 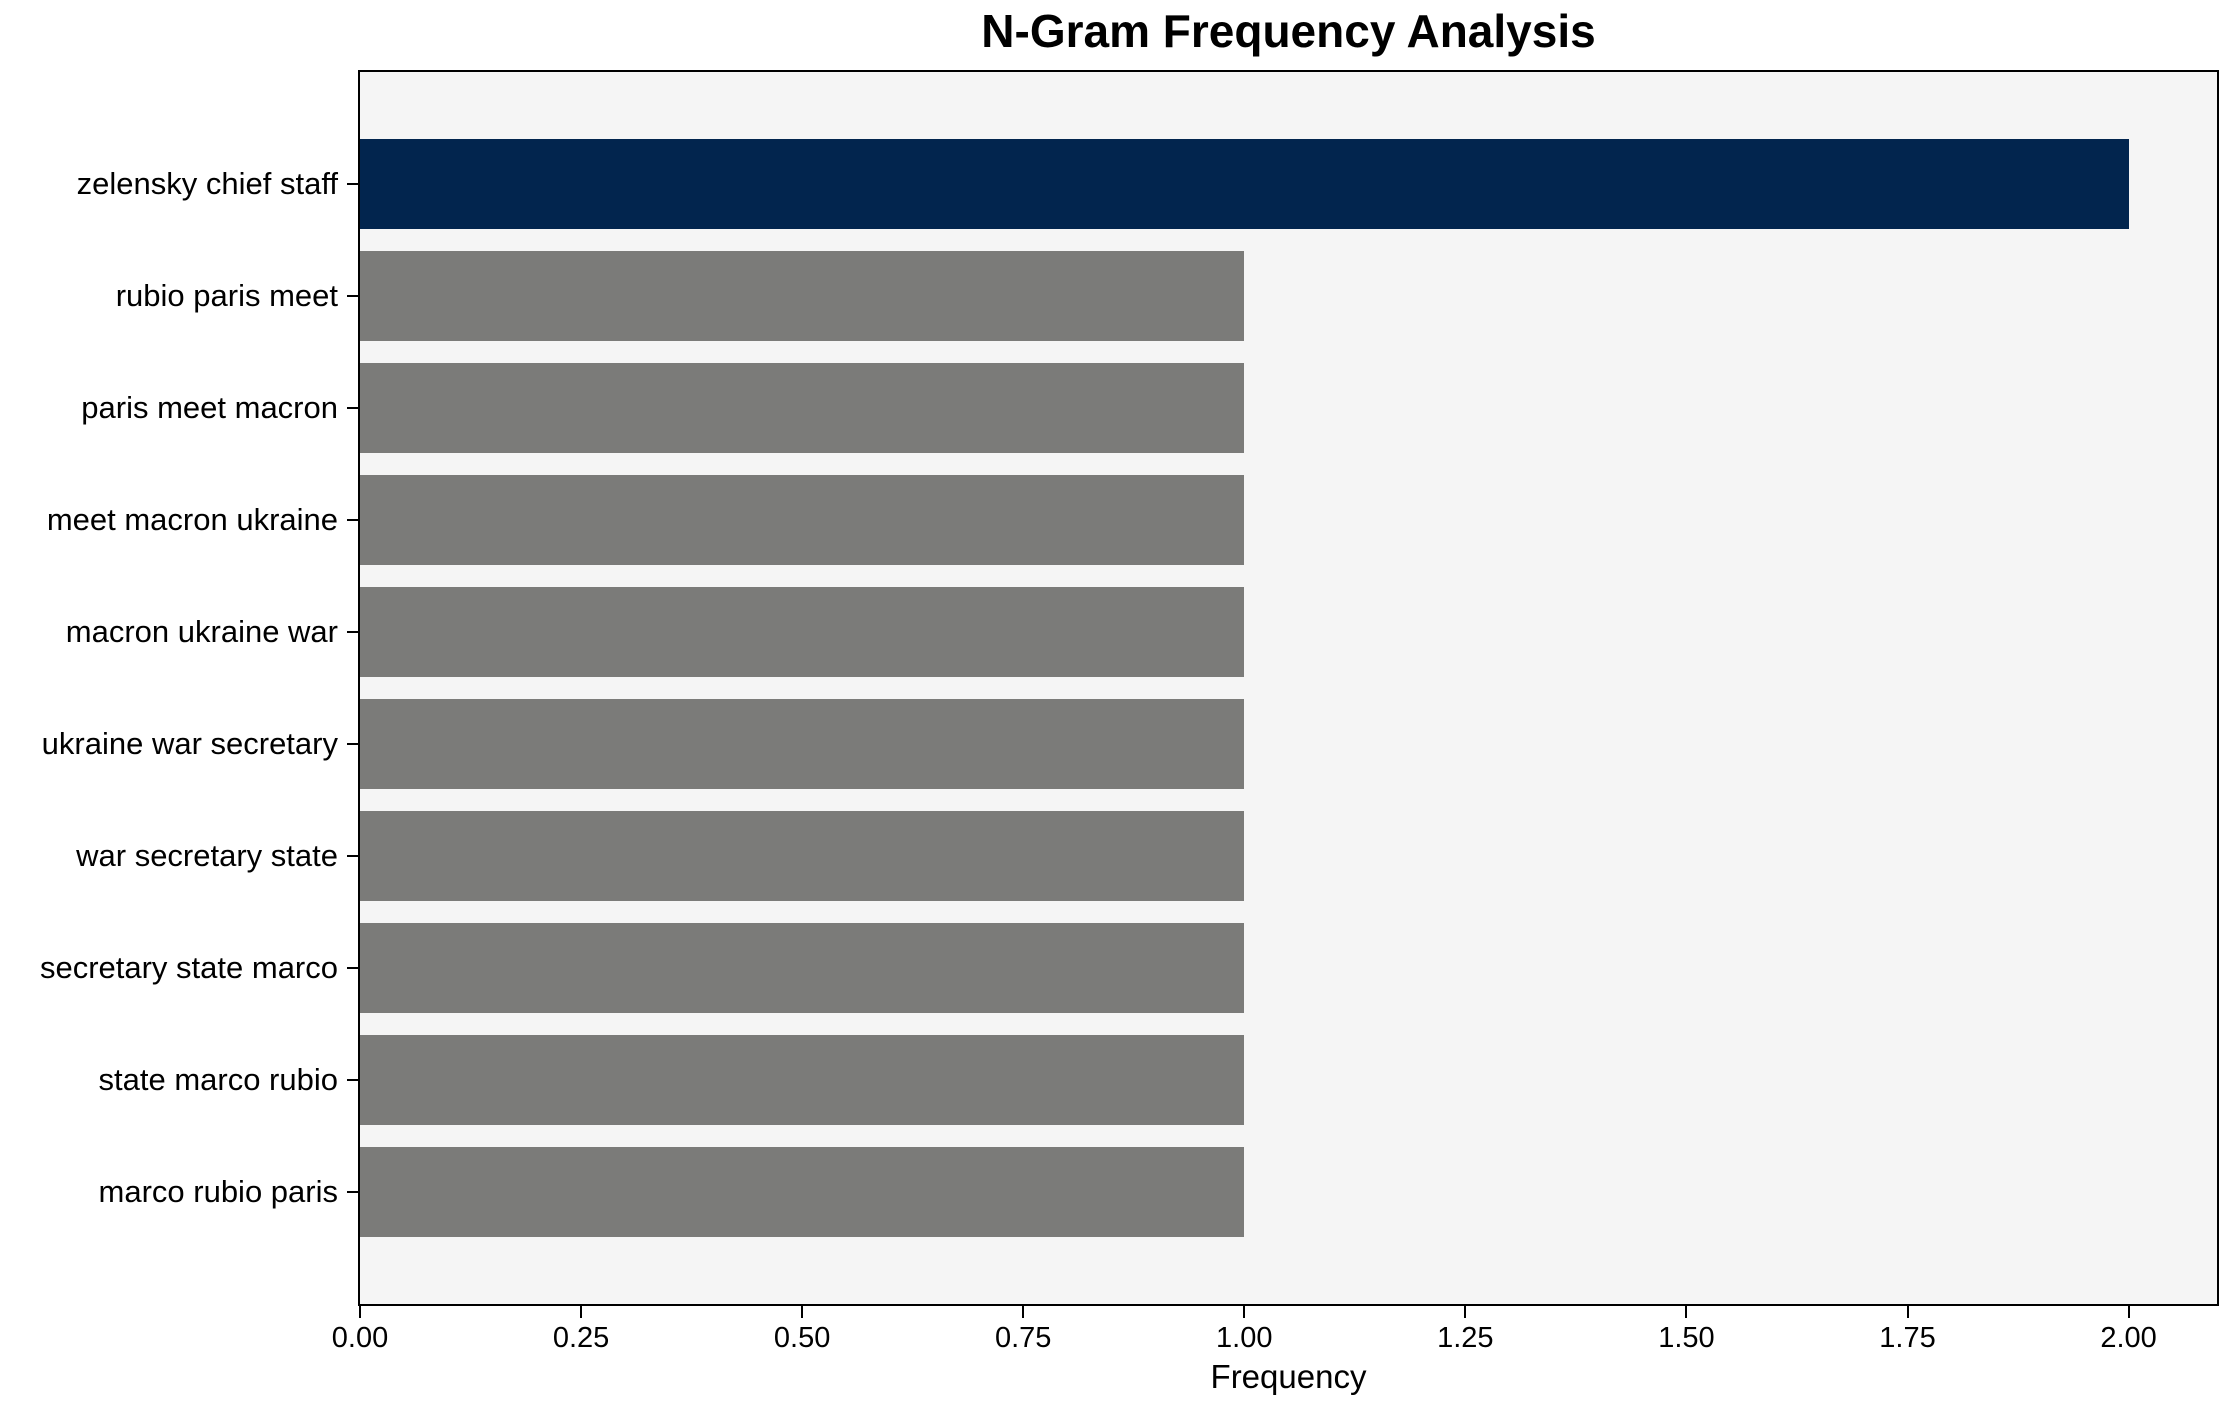 What do you see at coordinates (207, 183) in the screenshot?
I see `y-tick-label: zelensky chief staff` at bounding box center [207, 183].